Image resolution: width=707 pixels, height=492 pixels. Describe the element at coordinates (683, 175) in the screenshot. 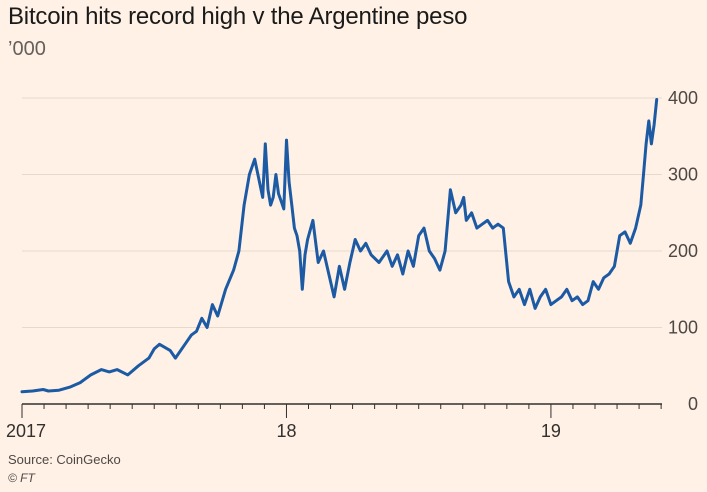

I see `y-tick-label-300: 300` at that location.